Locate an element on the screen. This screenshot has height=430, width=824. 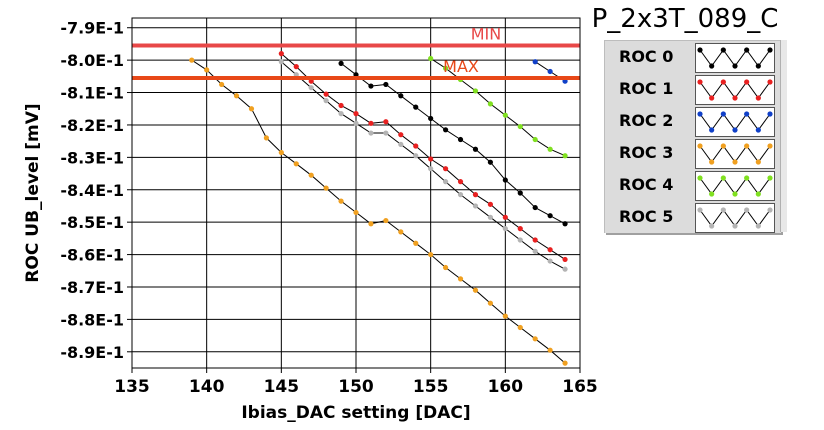
x-tick-label: 155 is located at coordinates (431, 387).